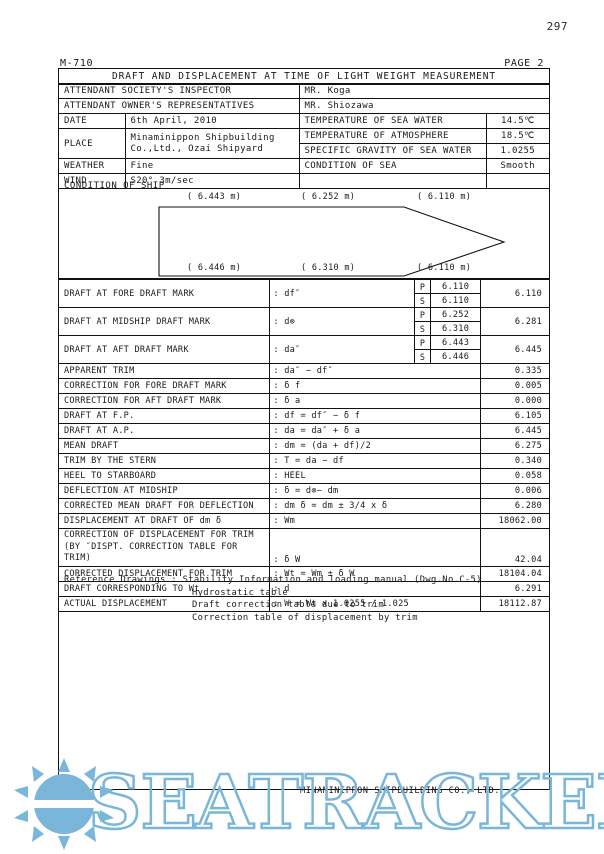  Describe the element at coordinates (165, 476) in the screenshot. I see `measure-description: HEEL TO STARBOARD` at that location.